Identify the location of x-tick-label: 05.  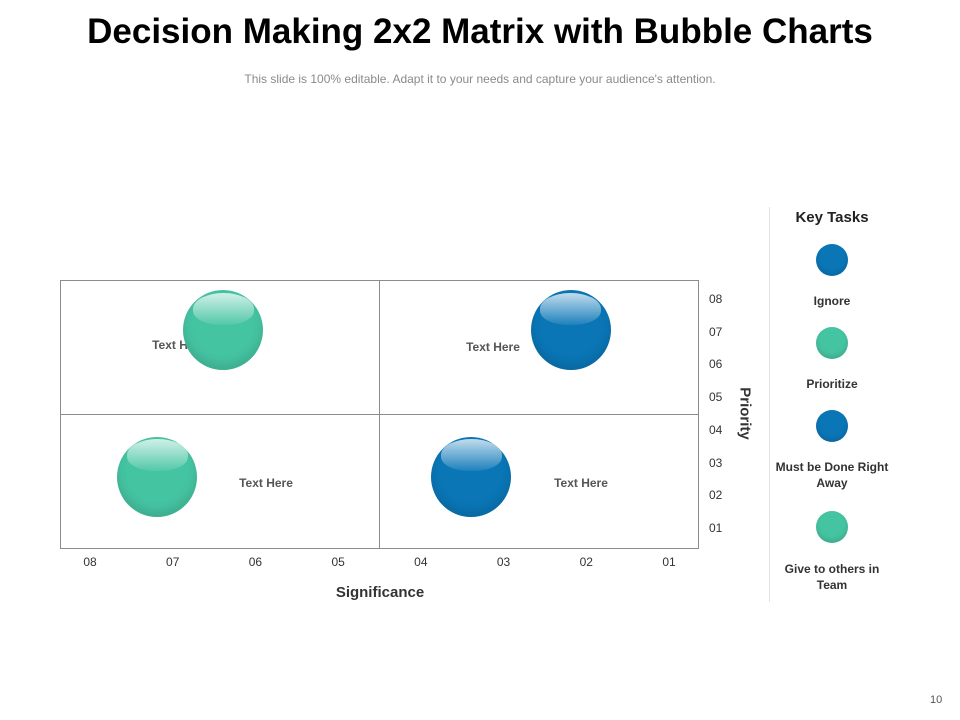
(338, 562).